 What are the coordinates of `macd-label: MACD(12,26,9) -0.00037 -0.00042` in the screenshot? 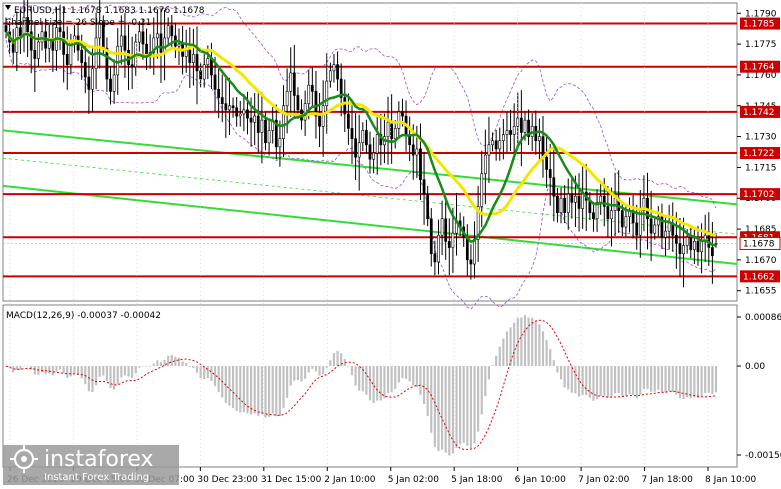 It's located at (83, 316).